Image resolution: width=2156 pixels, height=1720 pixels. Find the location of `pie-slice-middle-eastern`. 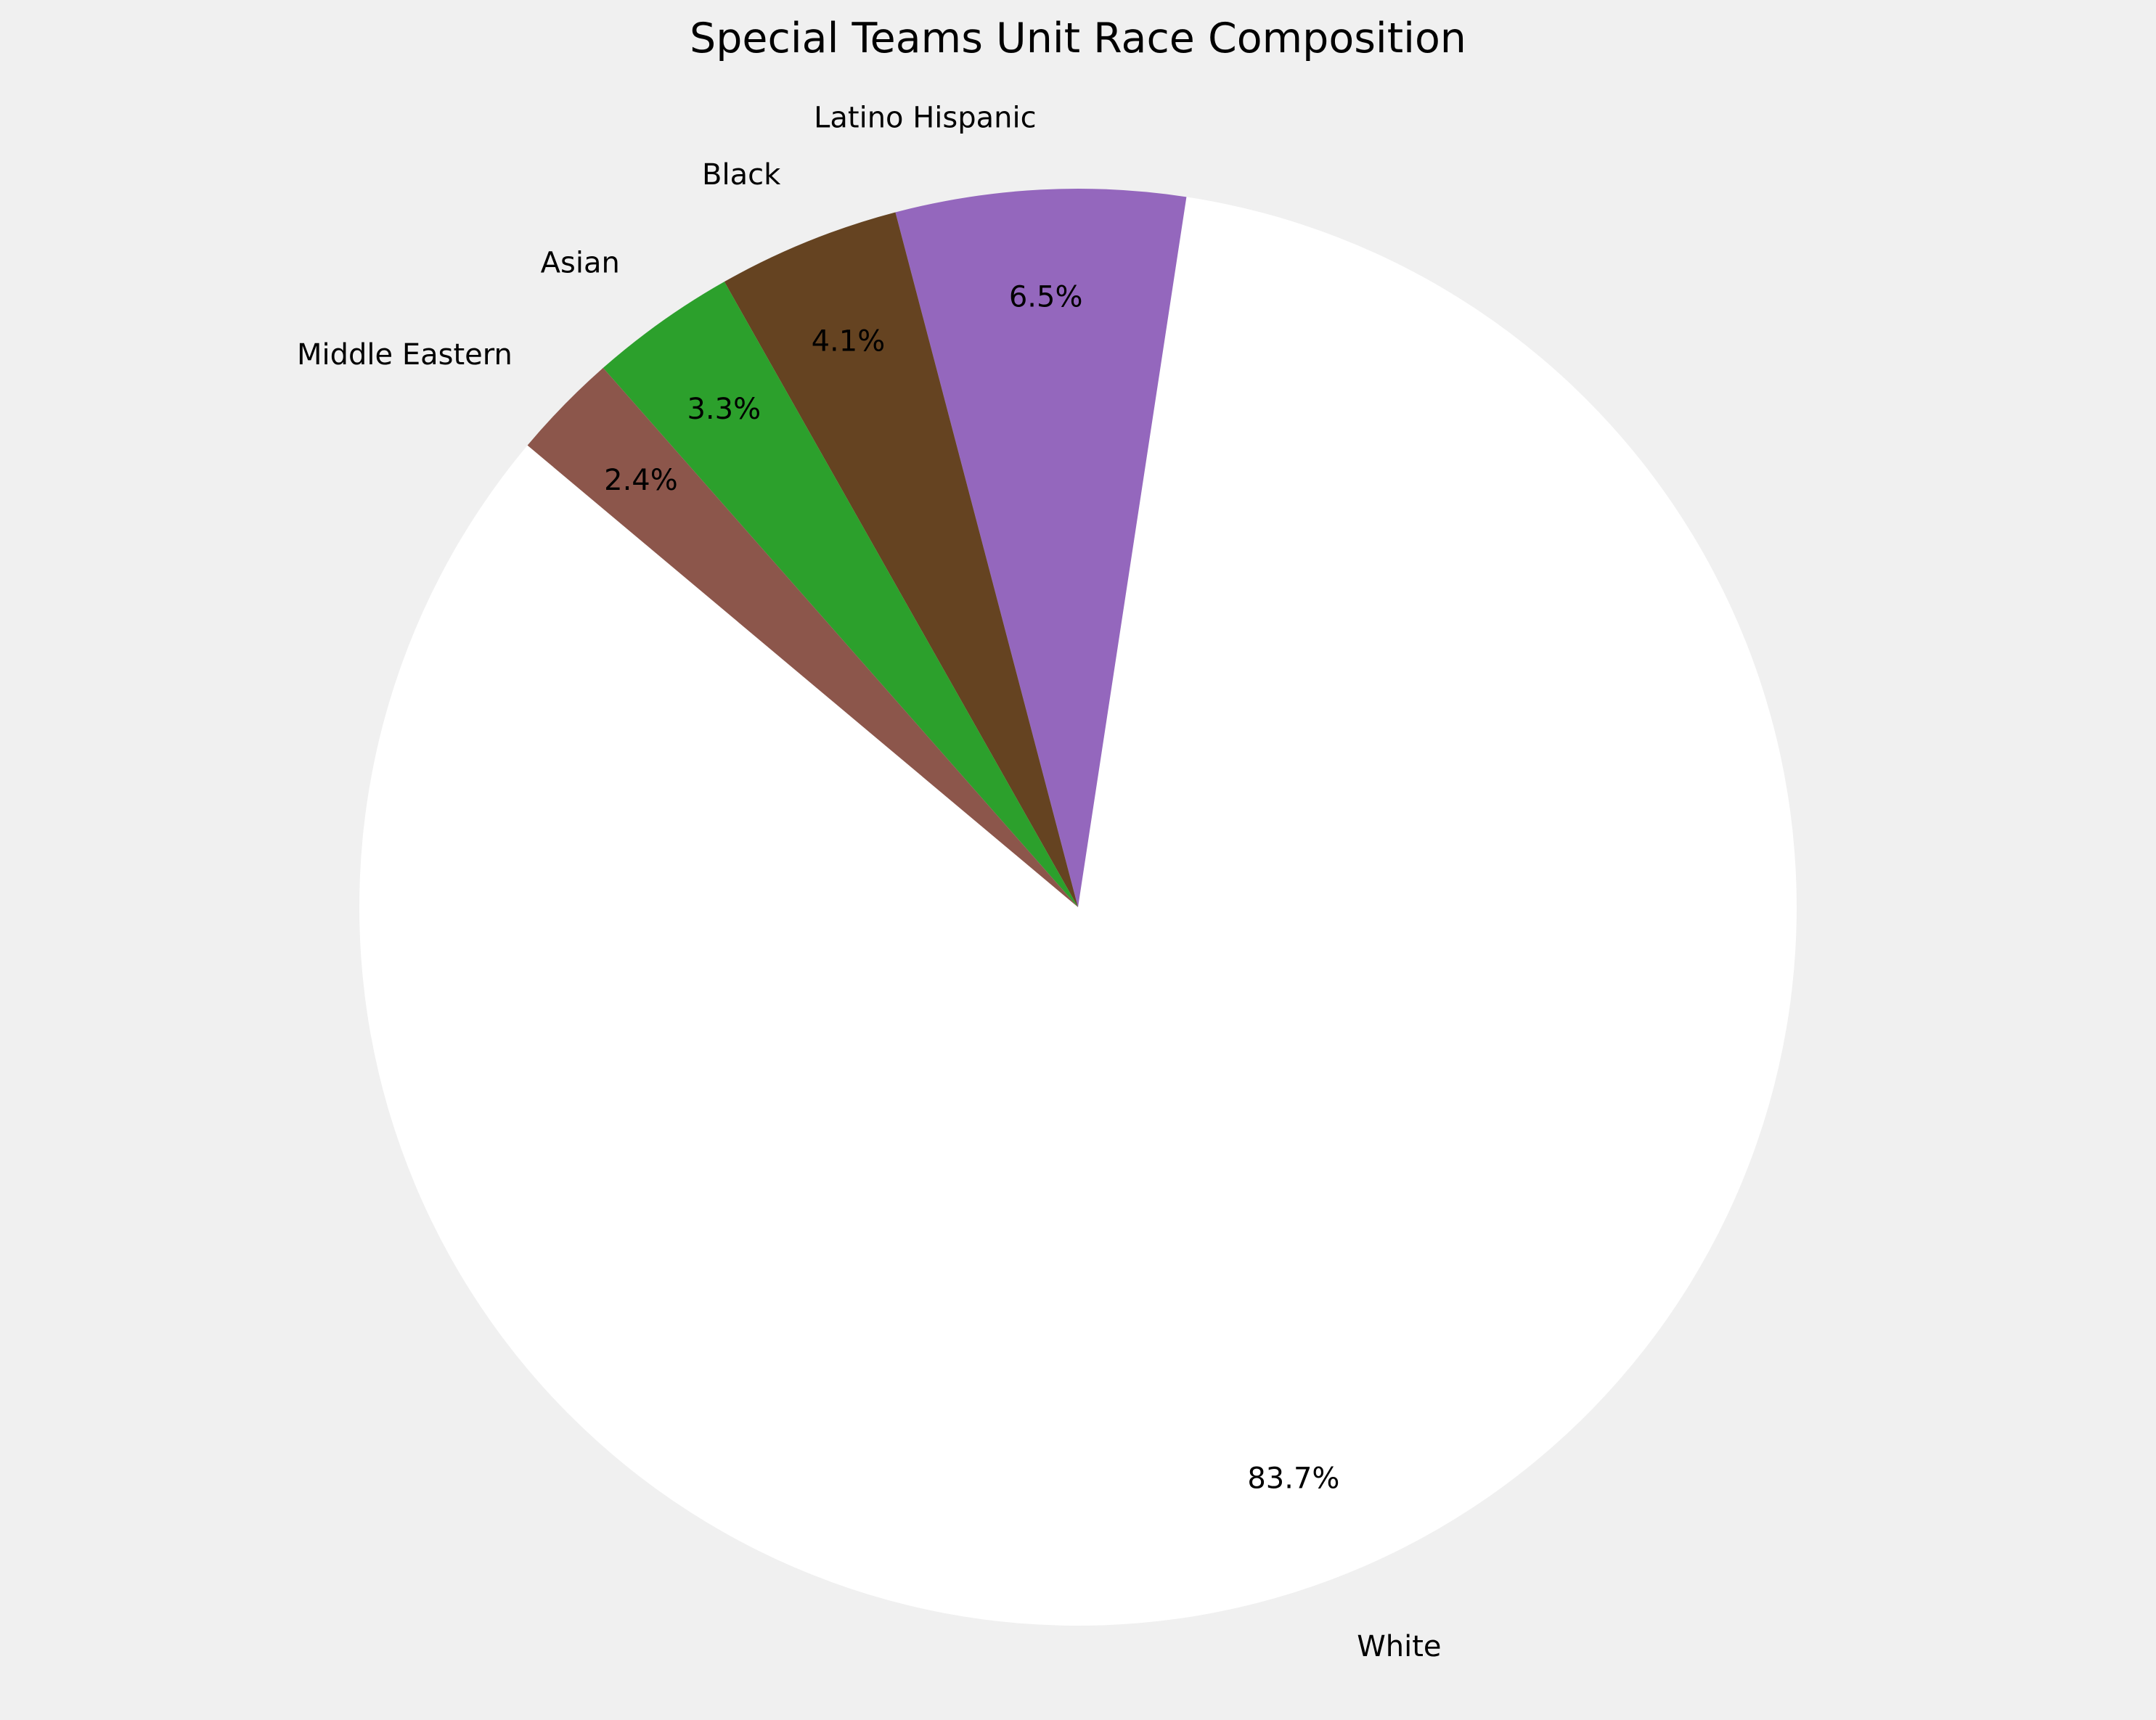

pie-slice-middle-eastern is located at coordinates (803, 637).